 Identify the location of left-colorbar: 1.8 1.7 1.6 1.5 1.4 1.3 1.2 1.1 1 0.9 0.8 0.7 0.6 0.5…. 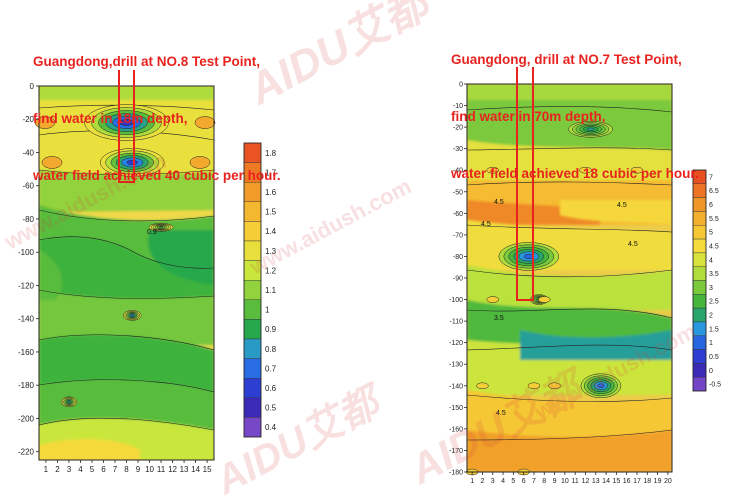
(260, 290).